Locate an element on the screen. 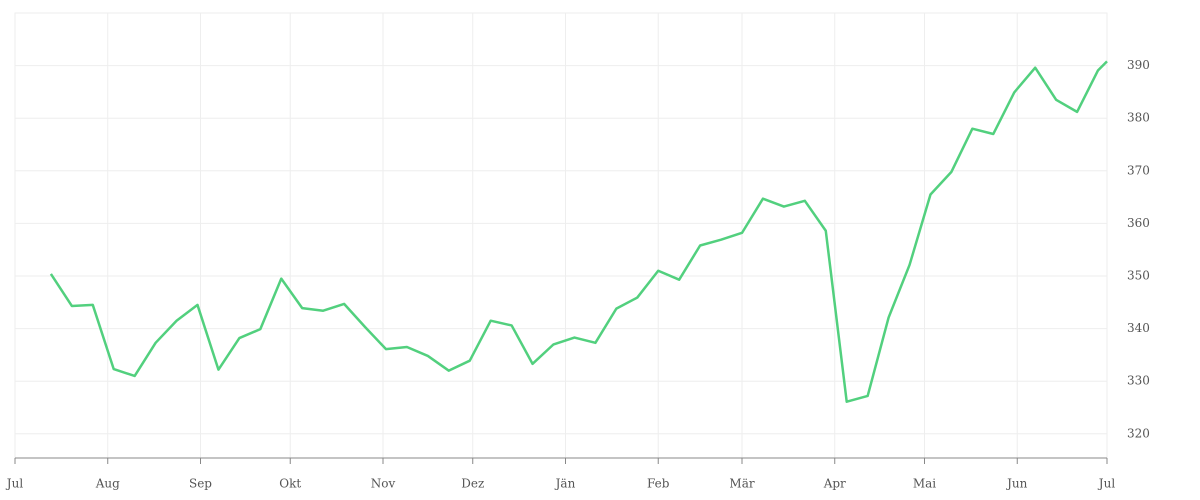  x-tick-label: Okt is located at coordinates (290, 484).